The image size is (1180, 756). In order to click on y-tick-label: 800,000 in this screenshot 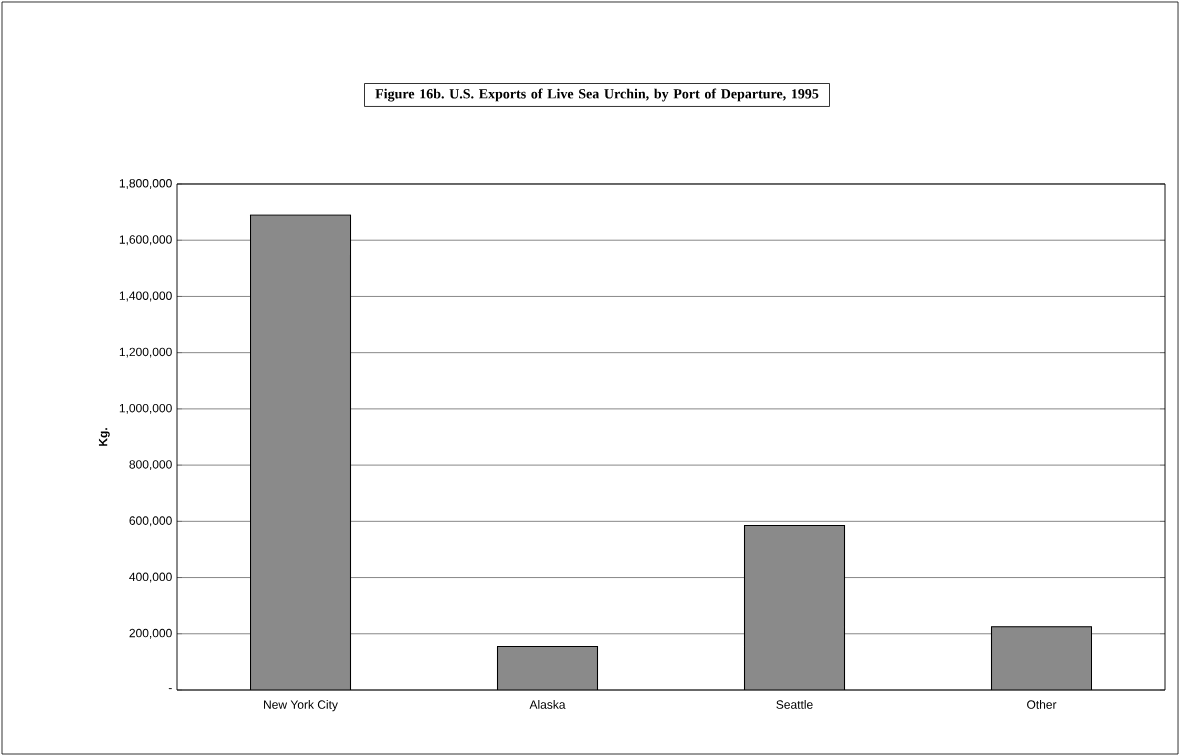, I will do `click(150, 465)`.